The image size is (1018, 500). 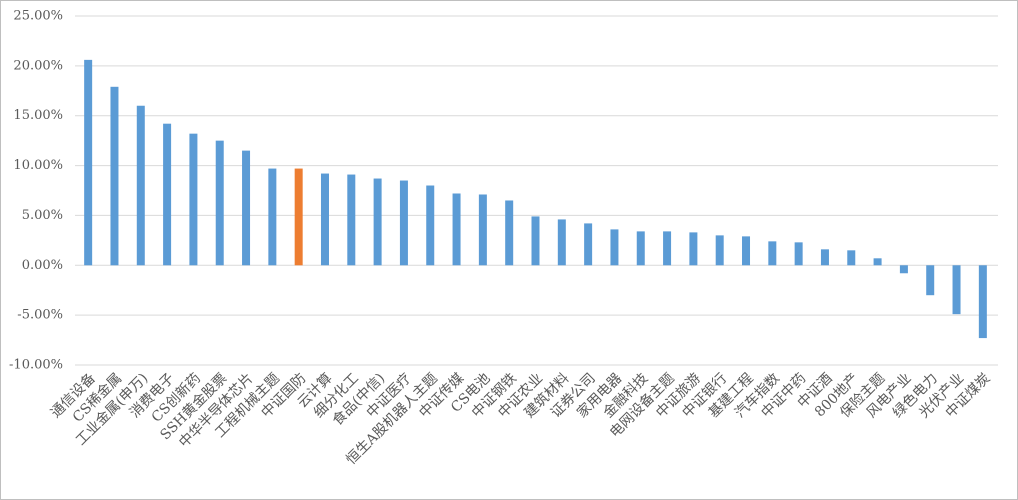 I want to click on y-tick-label: -10.00%, so click(x=36, y=365).